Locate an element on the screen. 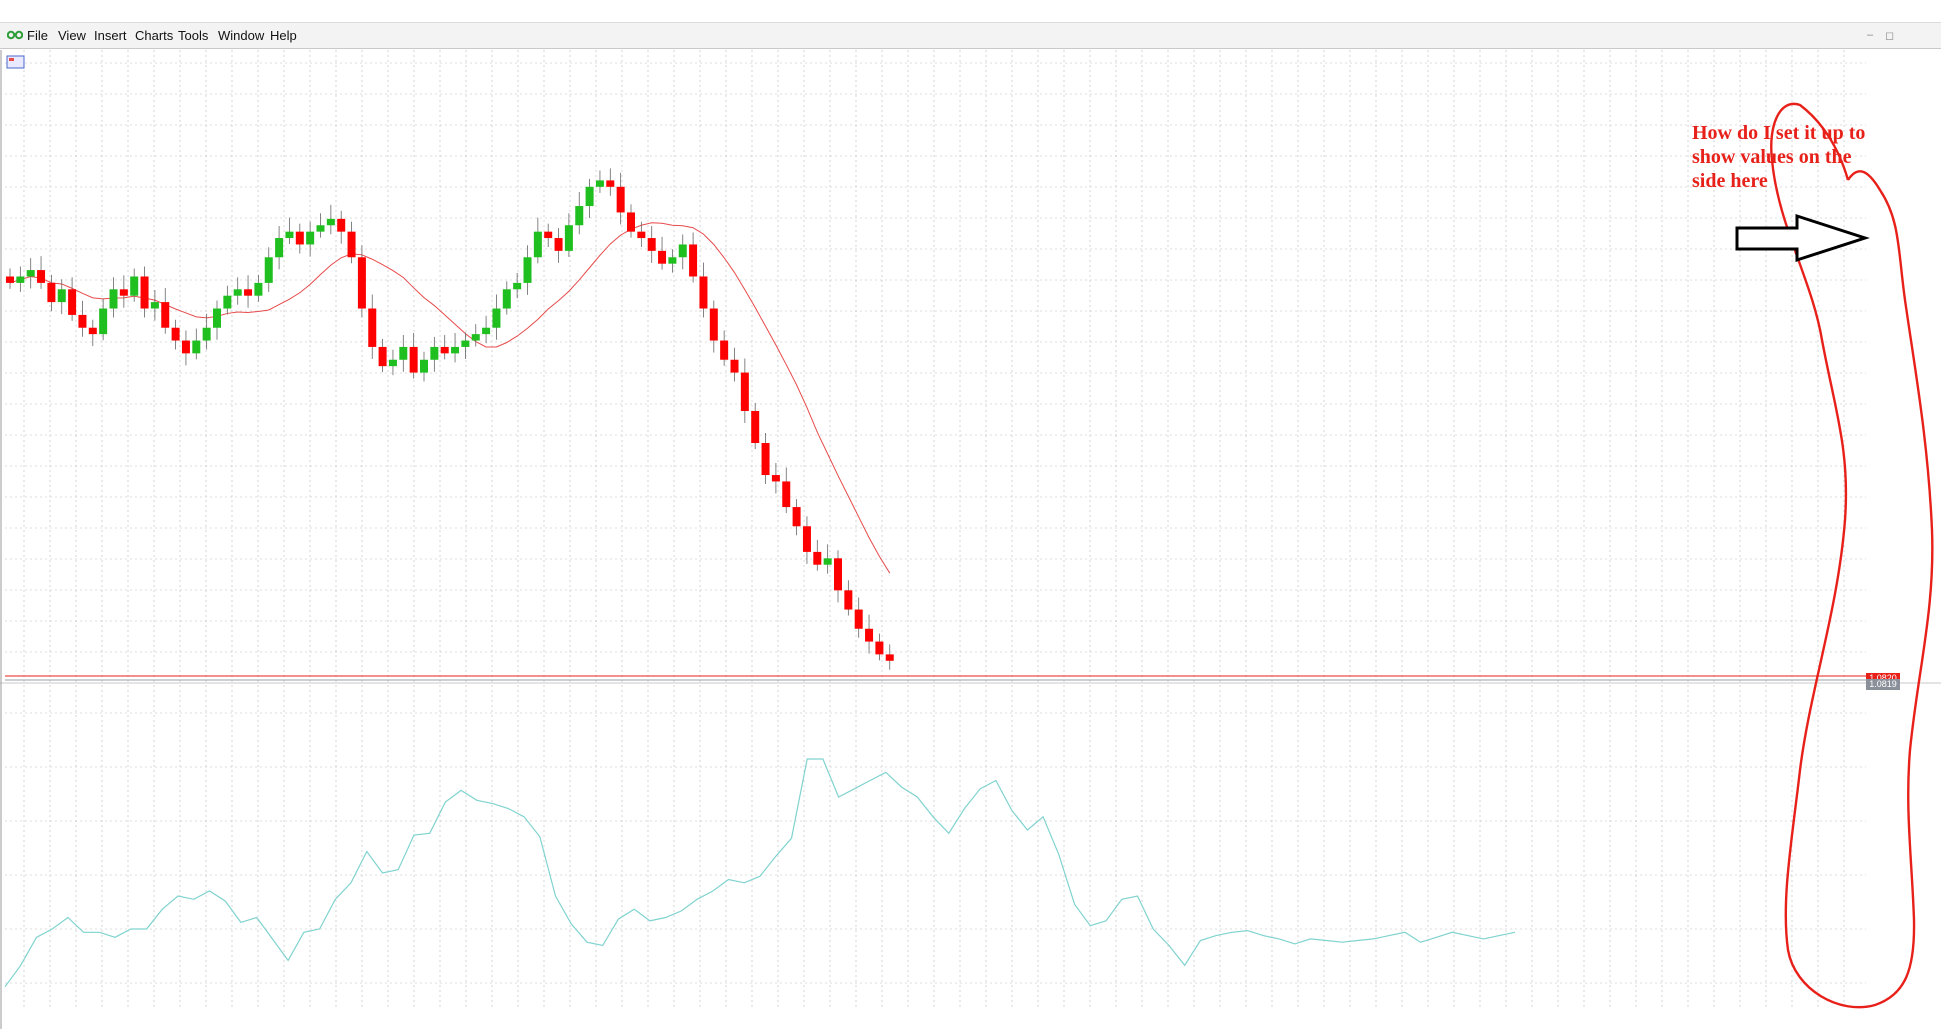 This screenshot has height=1029, width=1941. menu-file: File is located at coordinates (37, 35).